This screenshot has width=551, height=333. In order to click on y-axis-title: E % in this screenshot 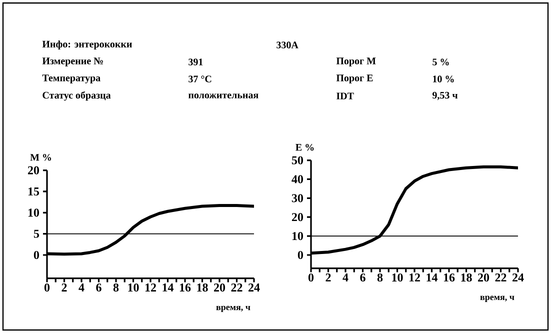, I will do `click(305, 147)`.